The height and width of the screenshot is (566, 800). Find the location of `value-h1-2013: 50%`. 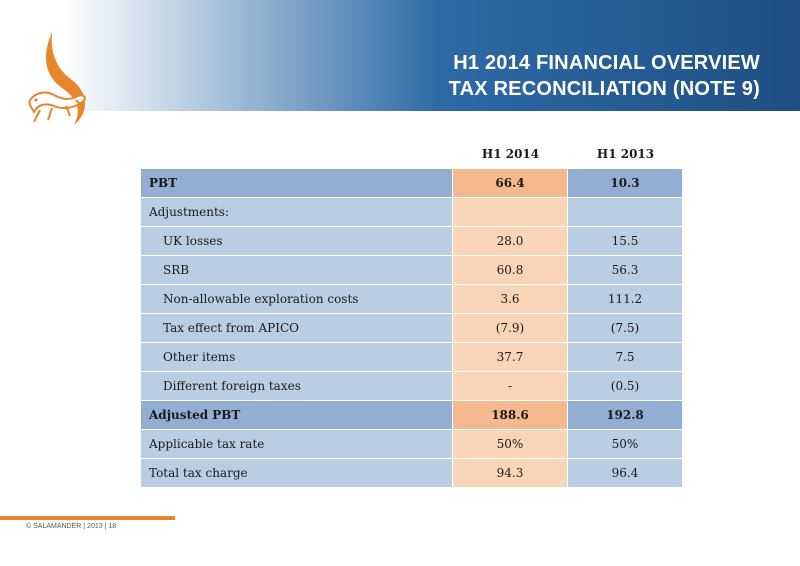

value-h1-2013: 50% is located at coordinates (625, 444).